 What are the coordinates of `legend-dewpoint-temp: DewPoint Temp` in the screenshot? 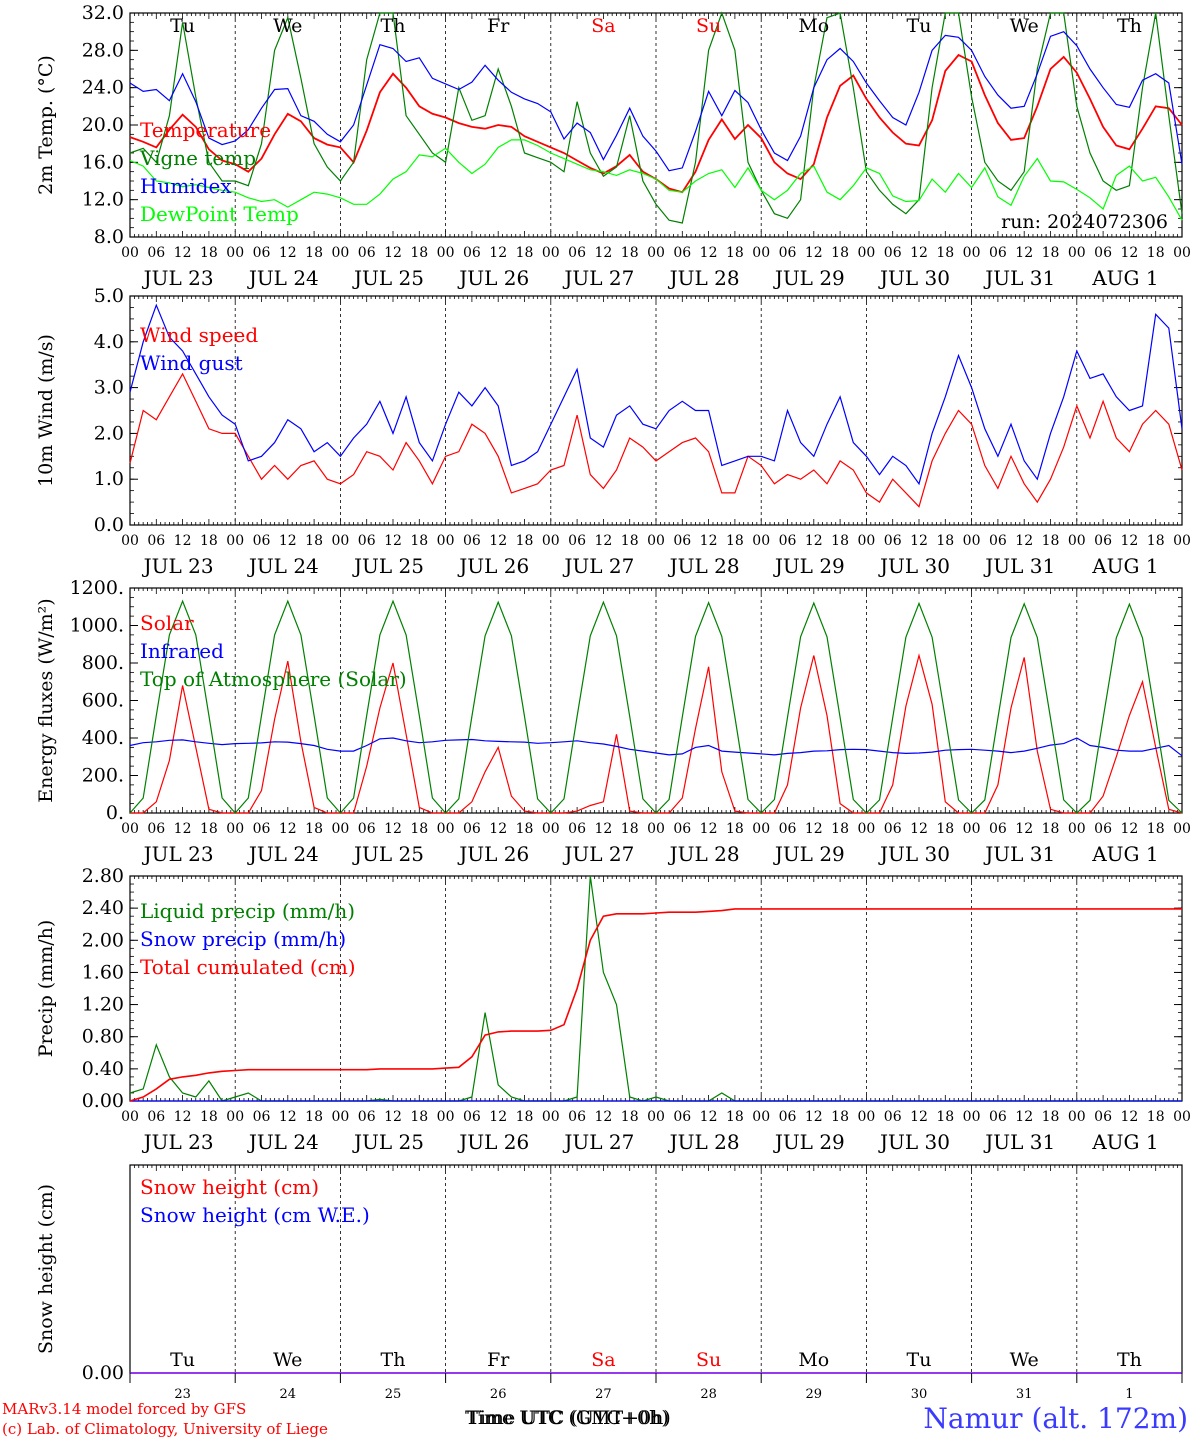 It's located at (219, 214).